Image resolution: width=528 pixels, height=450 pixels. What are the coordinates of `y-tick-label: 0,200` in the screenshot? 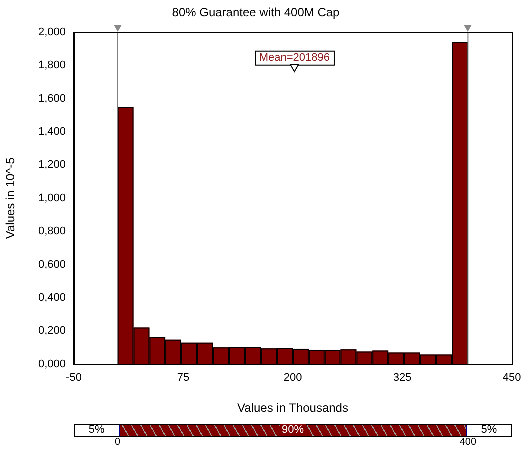 It's located at (52, 331).